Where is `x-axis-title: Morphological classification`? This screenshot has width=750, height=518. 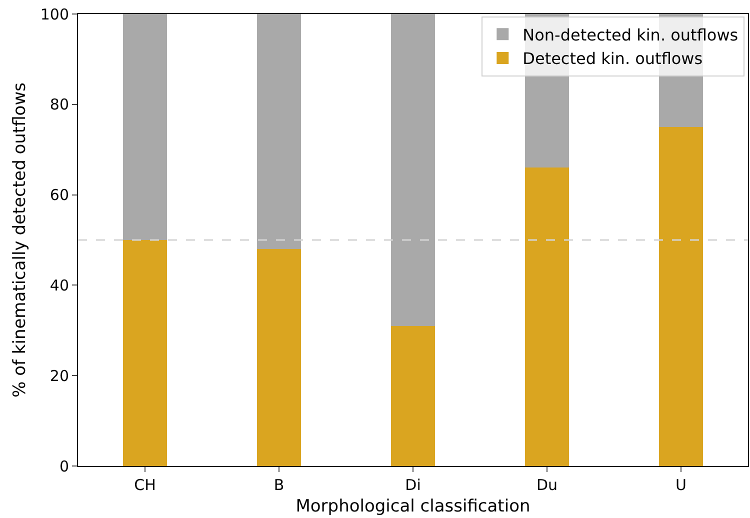 x-axis-title: Morphological classification is located at coordinates (413, 506).